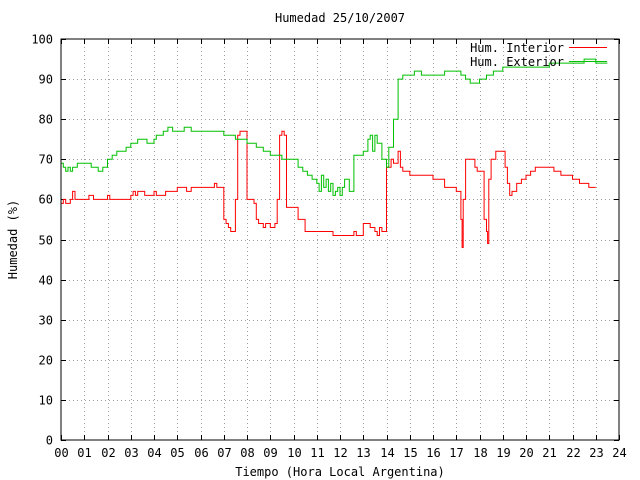 The height and width of the screenshot is (480, 640). I want to click on x-tick-label: 22, so click(573, 453).